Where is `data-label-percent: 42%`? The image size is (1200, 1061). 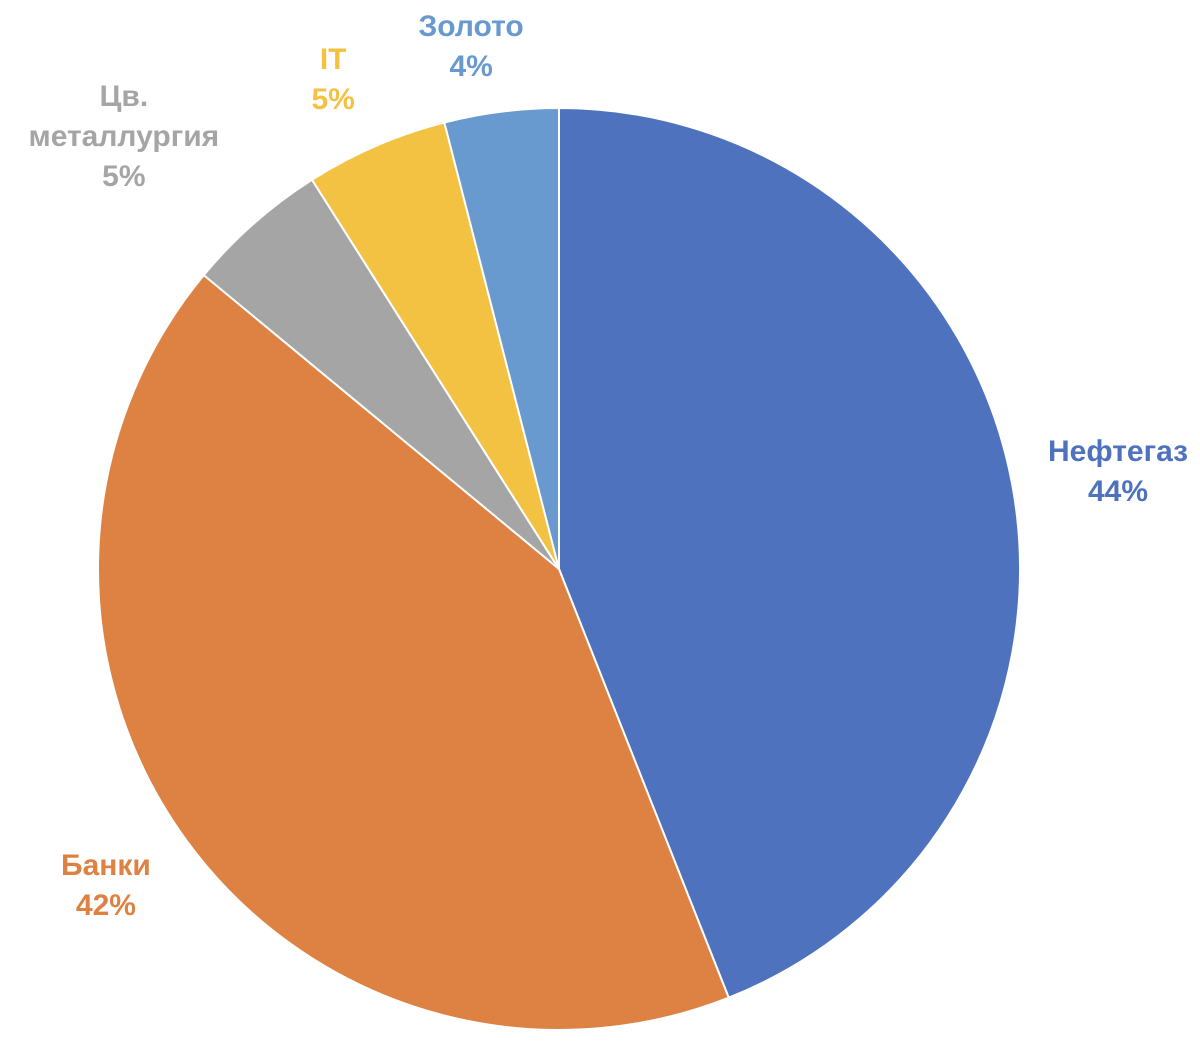 data-label-percent: 42% is located at coordinates (105, 905).